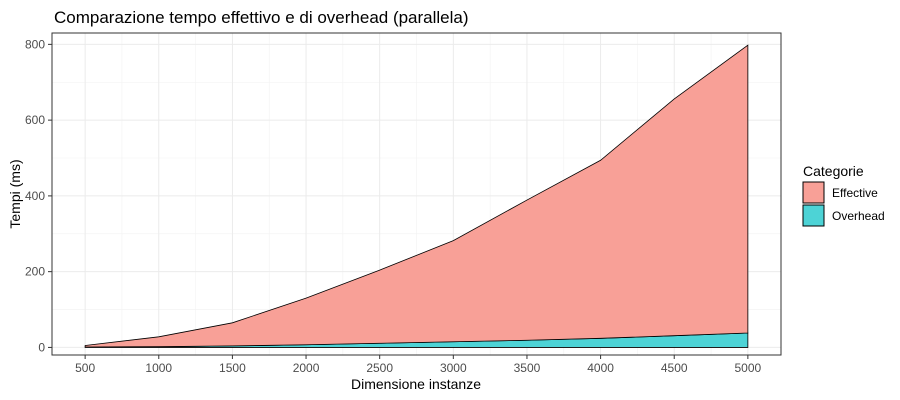 This screenshot has height=400, width=900. What do you see at coordinates (674, 368) in the screenshot?
I see `x-tick-label: 4500` at bounding box center [674, 368].